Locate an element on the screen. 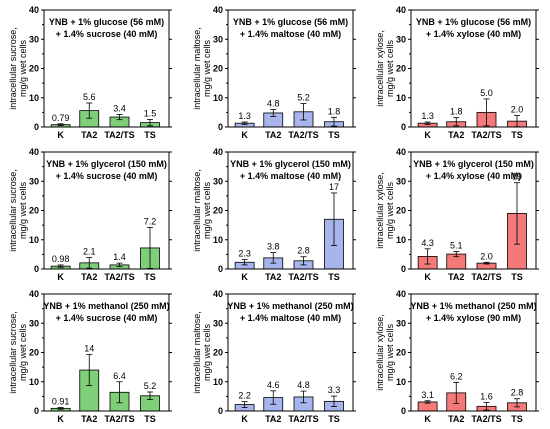 The width and height of the screenshot is (550, 429). data-label: 3.8 is located at coordinates (273, 247).